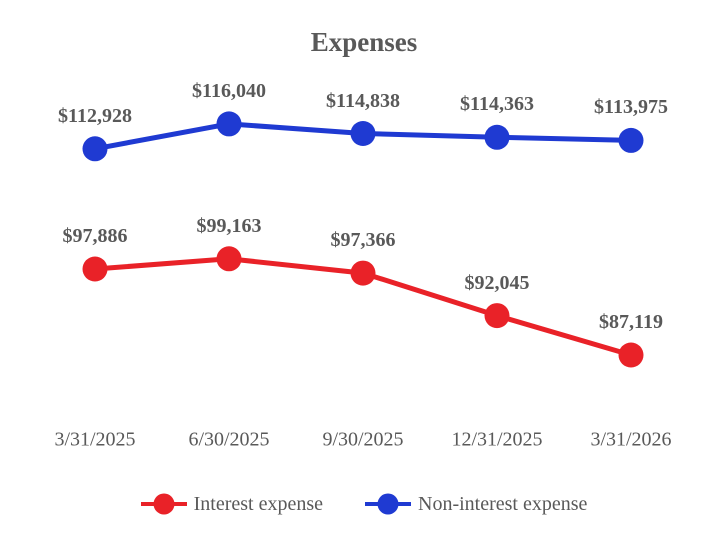 This screenshot has width=728, height=556. I want to click on data-label-noninterest-2: $114,838, so click(363, 100).